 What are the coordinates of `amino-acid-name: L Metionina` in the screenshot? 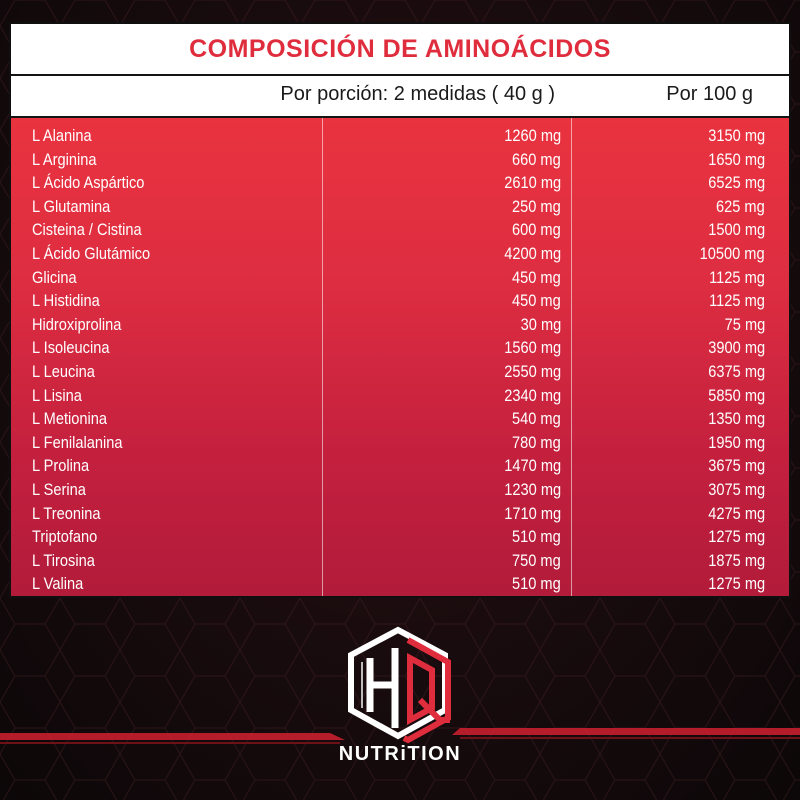 It's located at (70, 419).